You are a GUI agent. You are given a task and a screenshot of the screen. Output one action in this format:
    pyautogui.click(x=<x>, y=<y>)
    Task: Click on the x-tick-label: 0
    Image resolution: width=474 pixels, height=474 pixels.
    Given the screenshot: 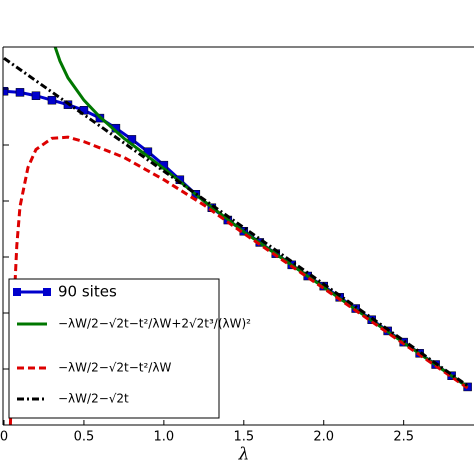 What is the action you would take?
    pyautogui.click(x=4, y=437)
    